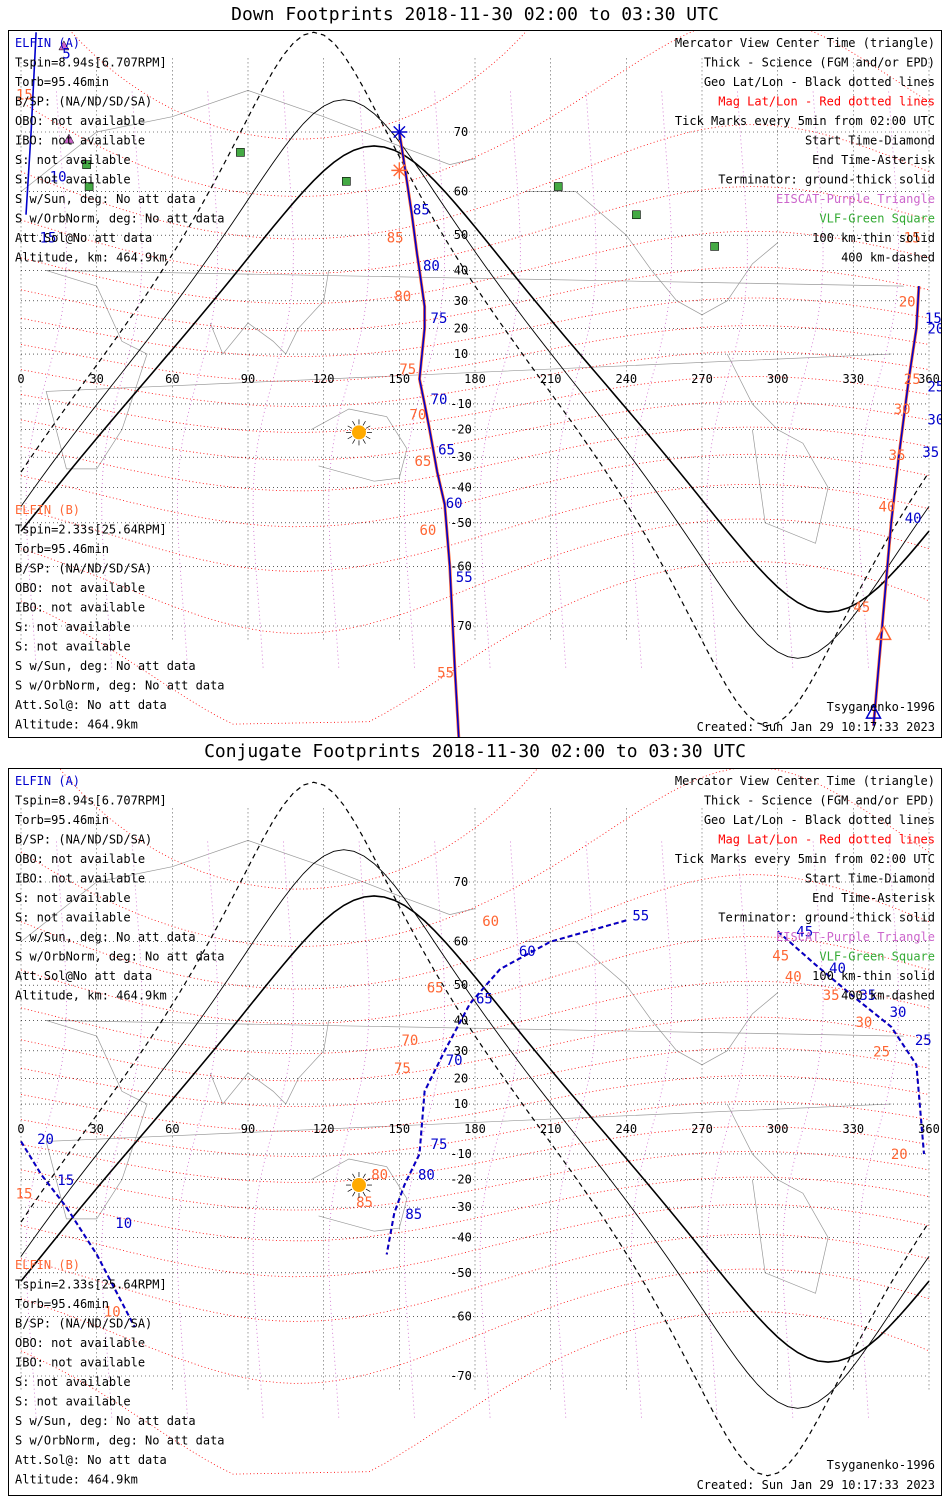 This screenshot has width=950, height=1500. Describe the element at coordinates (91, 996) in the screenshot. I see `elfin-a-info-line: Altitude, km: 464.9km` at that location.